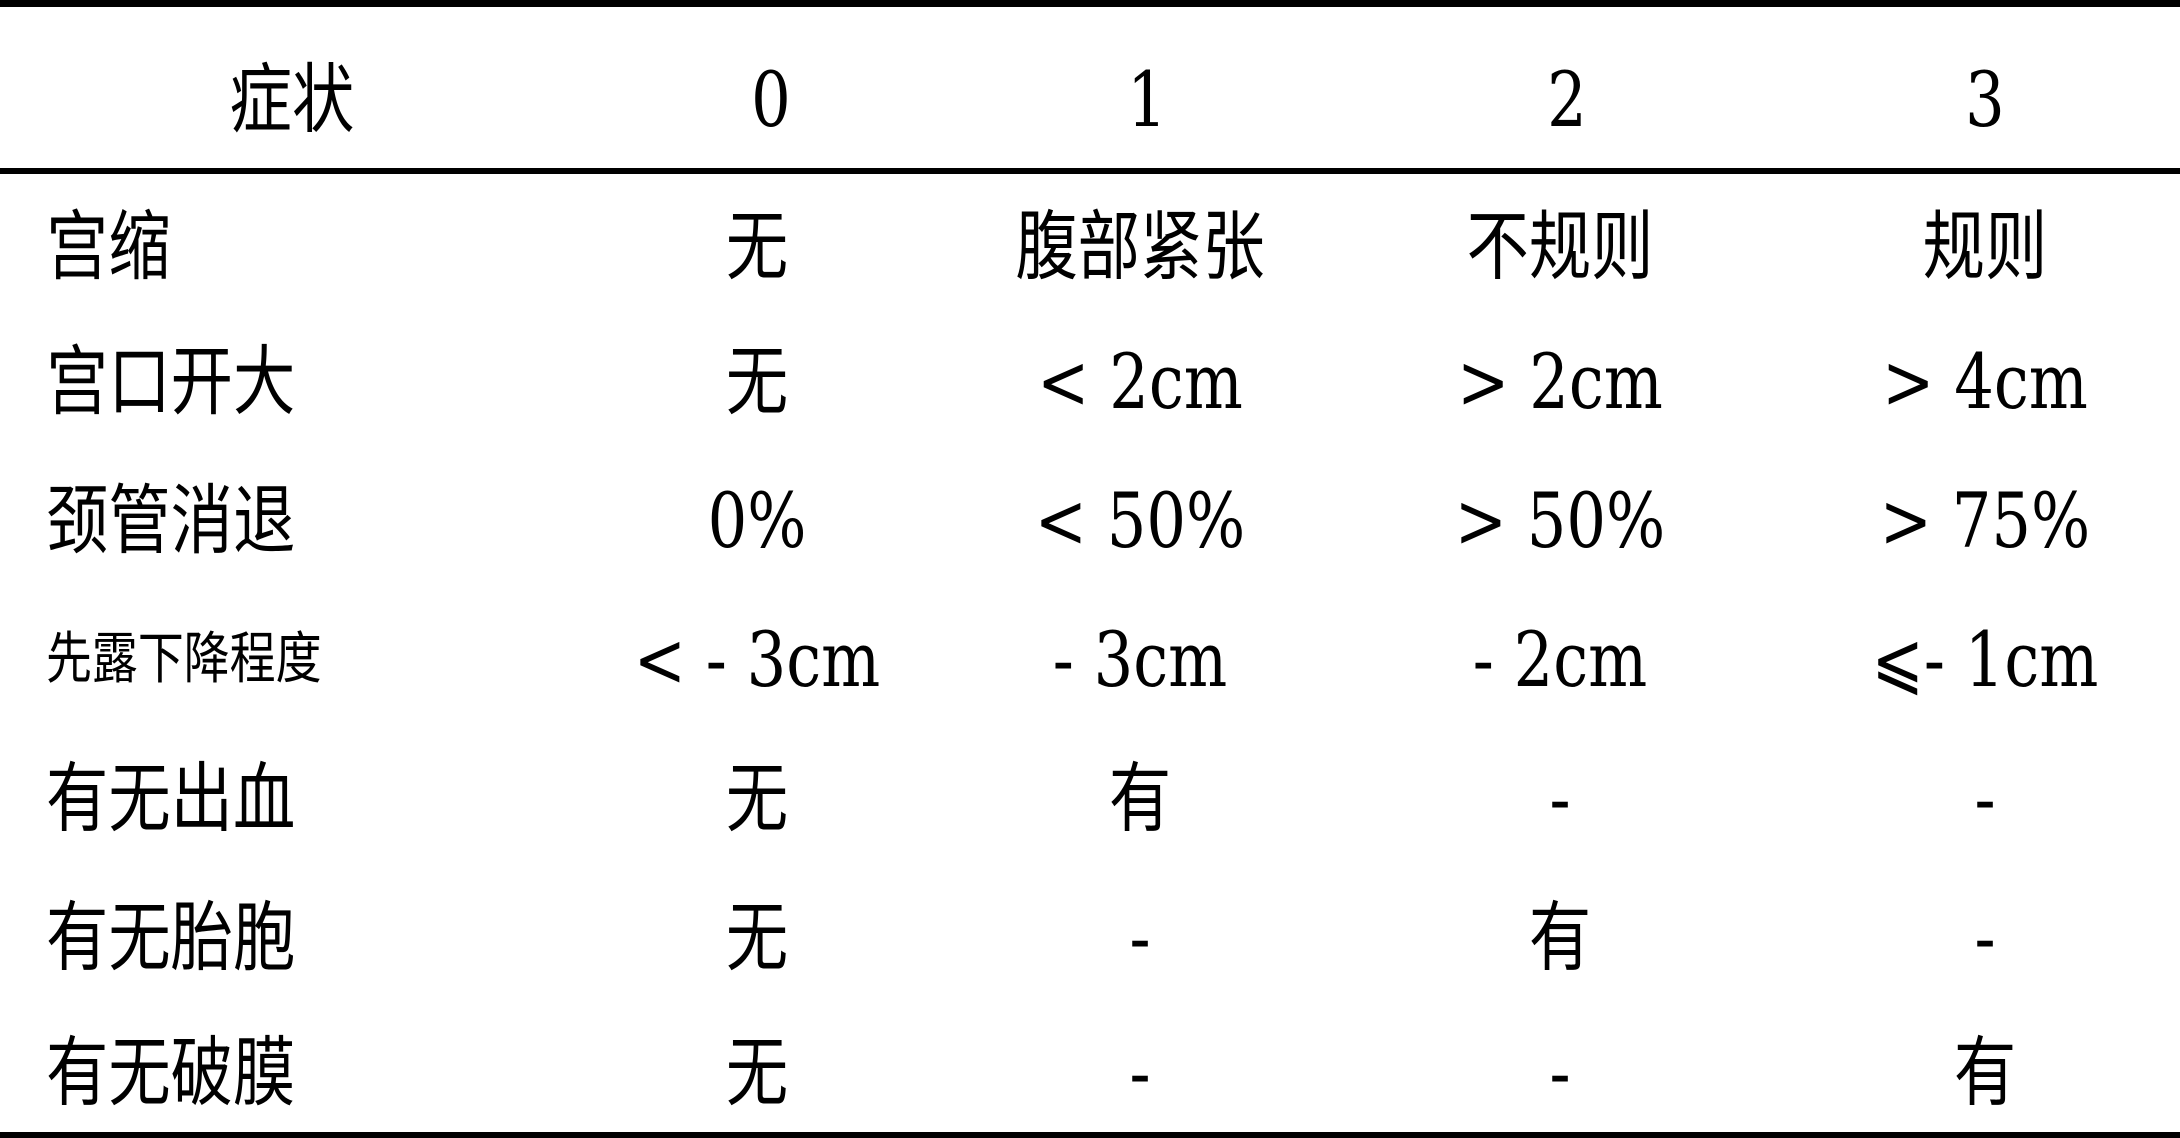 The image size is (2180, 1138). Describe the element at coordinates (1985, 246) in the screenshot. I see `cell-level-3: 规则` at that location.